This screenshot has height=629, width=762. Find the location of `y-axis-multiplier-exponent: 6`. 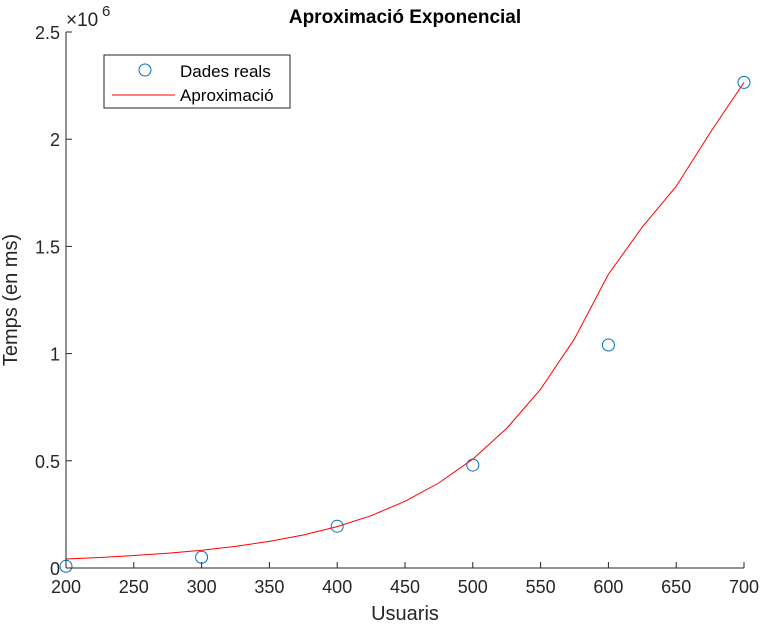

y-axis-multiplier-exponent: 6 is located at coordinates (106, 11).